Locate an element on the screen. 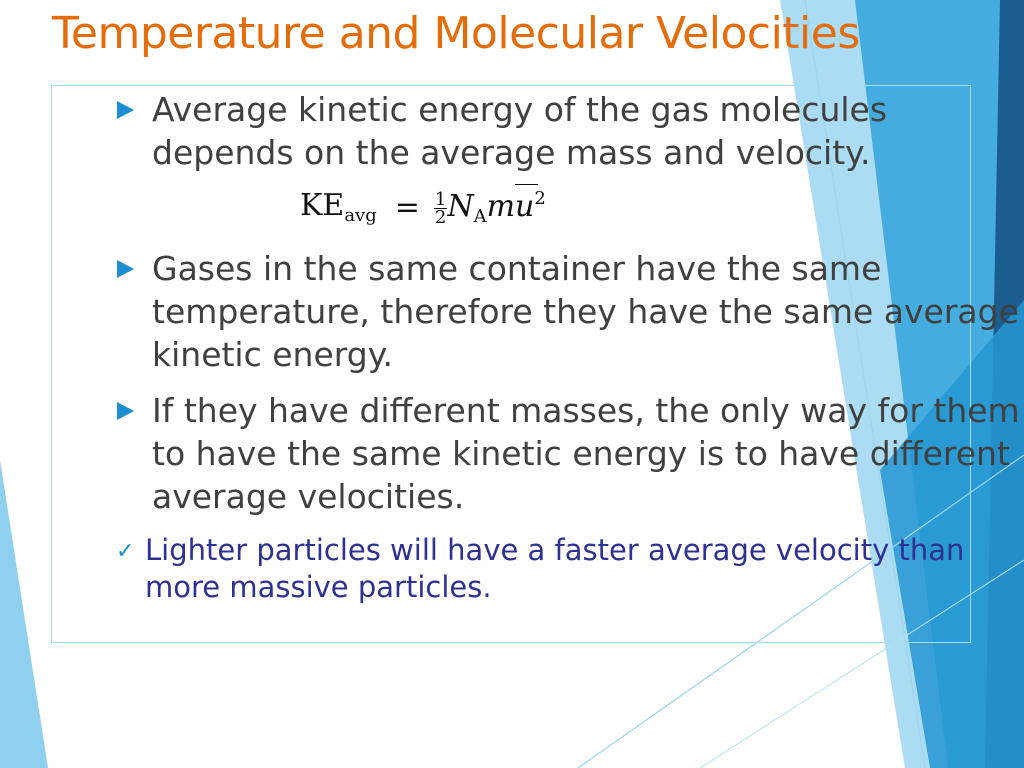 This screenshot has height=768, width=1024. formula-equals: = is located at coordinates (407, 207).